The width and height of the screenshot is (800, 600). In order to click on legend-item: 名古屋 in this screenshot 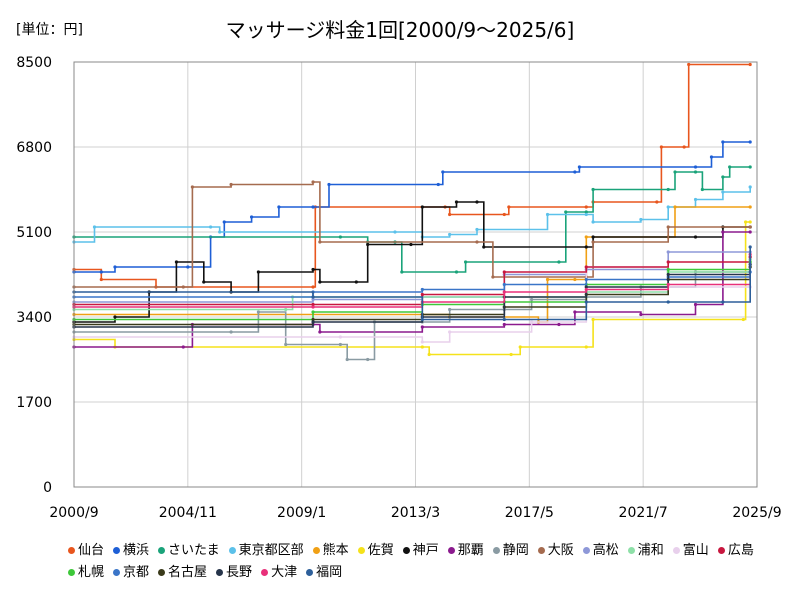, I will do `click(182, 573)`.